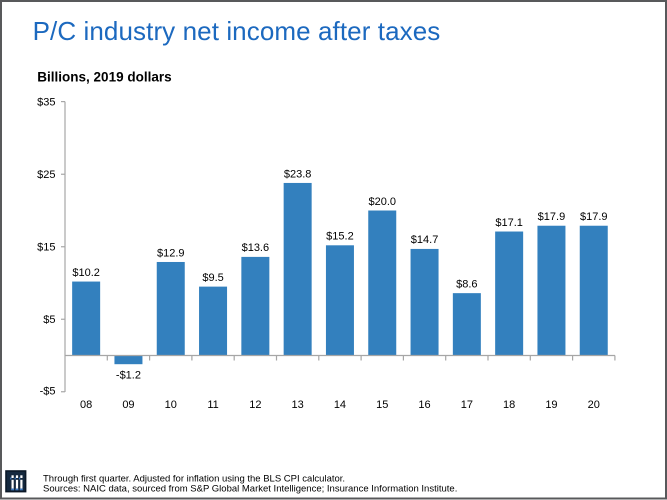  Describe the element at coordinates (48, 392) in the screenshot. I see `svg-text: -$5` at that location.